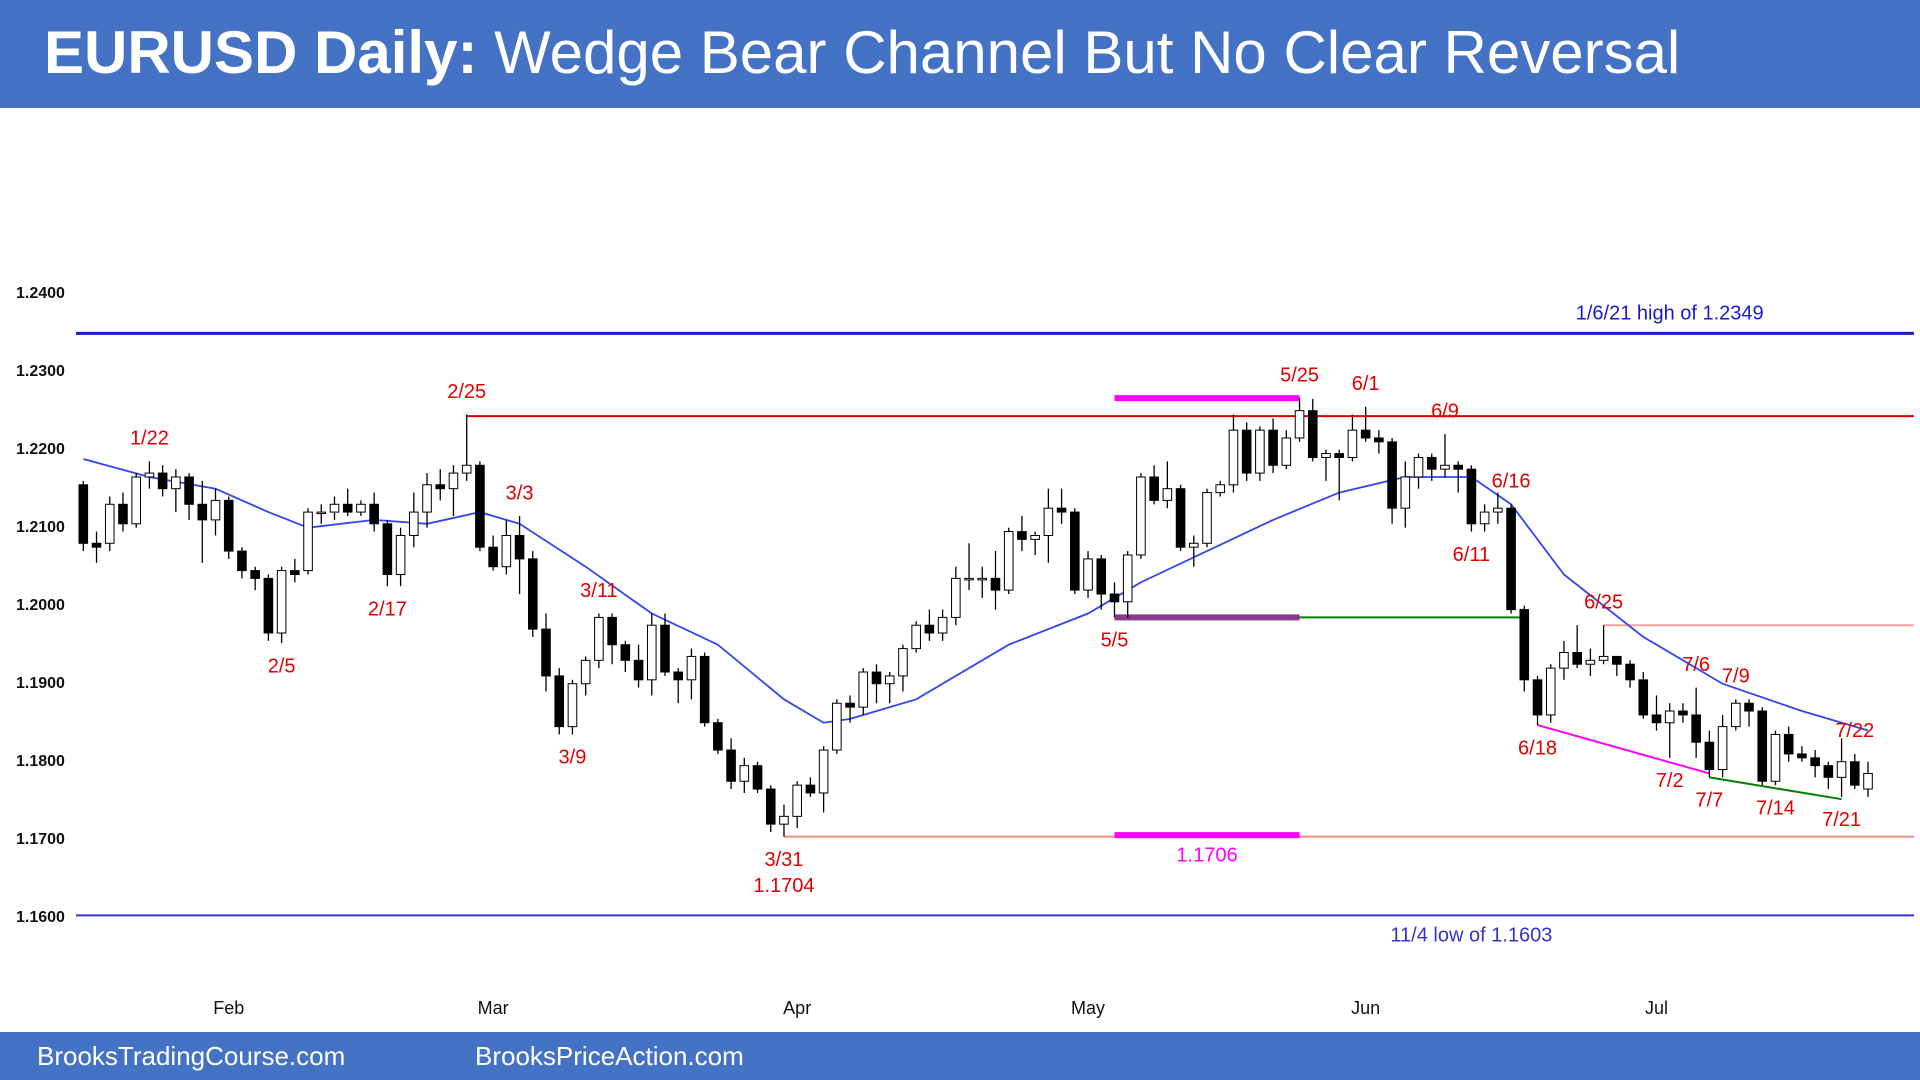 This screenshot has height=1080, width=1920. I want to click on y-tick-label: 1.1900, so click(40, 683).